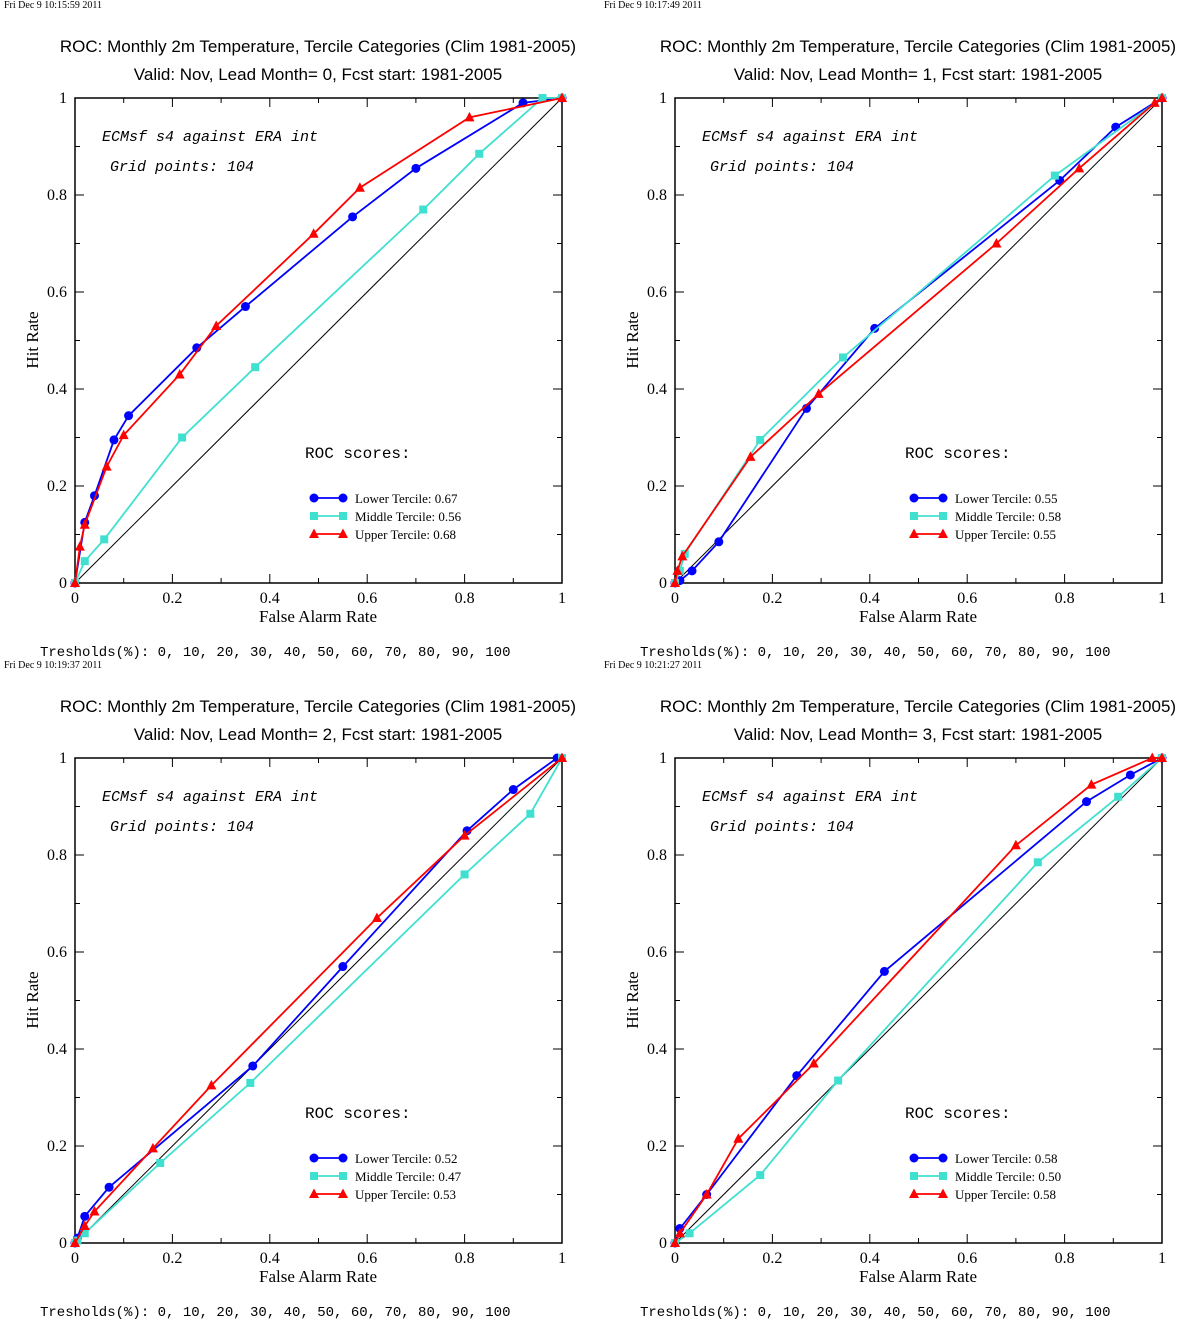 The height and width of the screenshot is (1320, 1200). What do you see at coordinates (53, 5) in the screenshot?
I see `timestamp: Fri Dec 9 10:15:59 2011` at bounding box center [53, 5].